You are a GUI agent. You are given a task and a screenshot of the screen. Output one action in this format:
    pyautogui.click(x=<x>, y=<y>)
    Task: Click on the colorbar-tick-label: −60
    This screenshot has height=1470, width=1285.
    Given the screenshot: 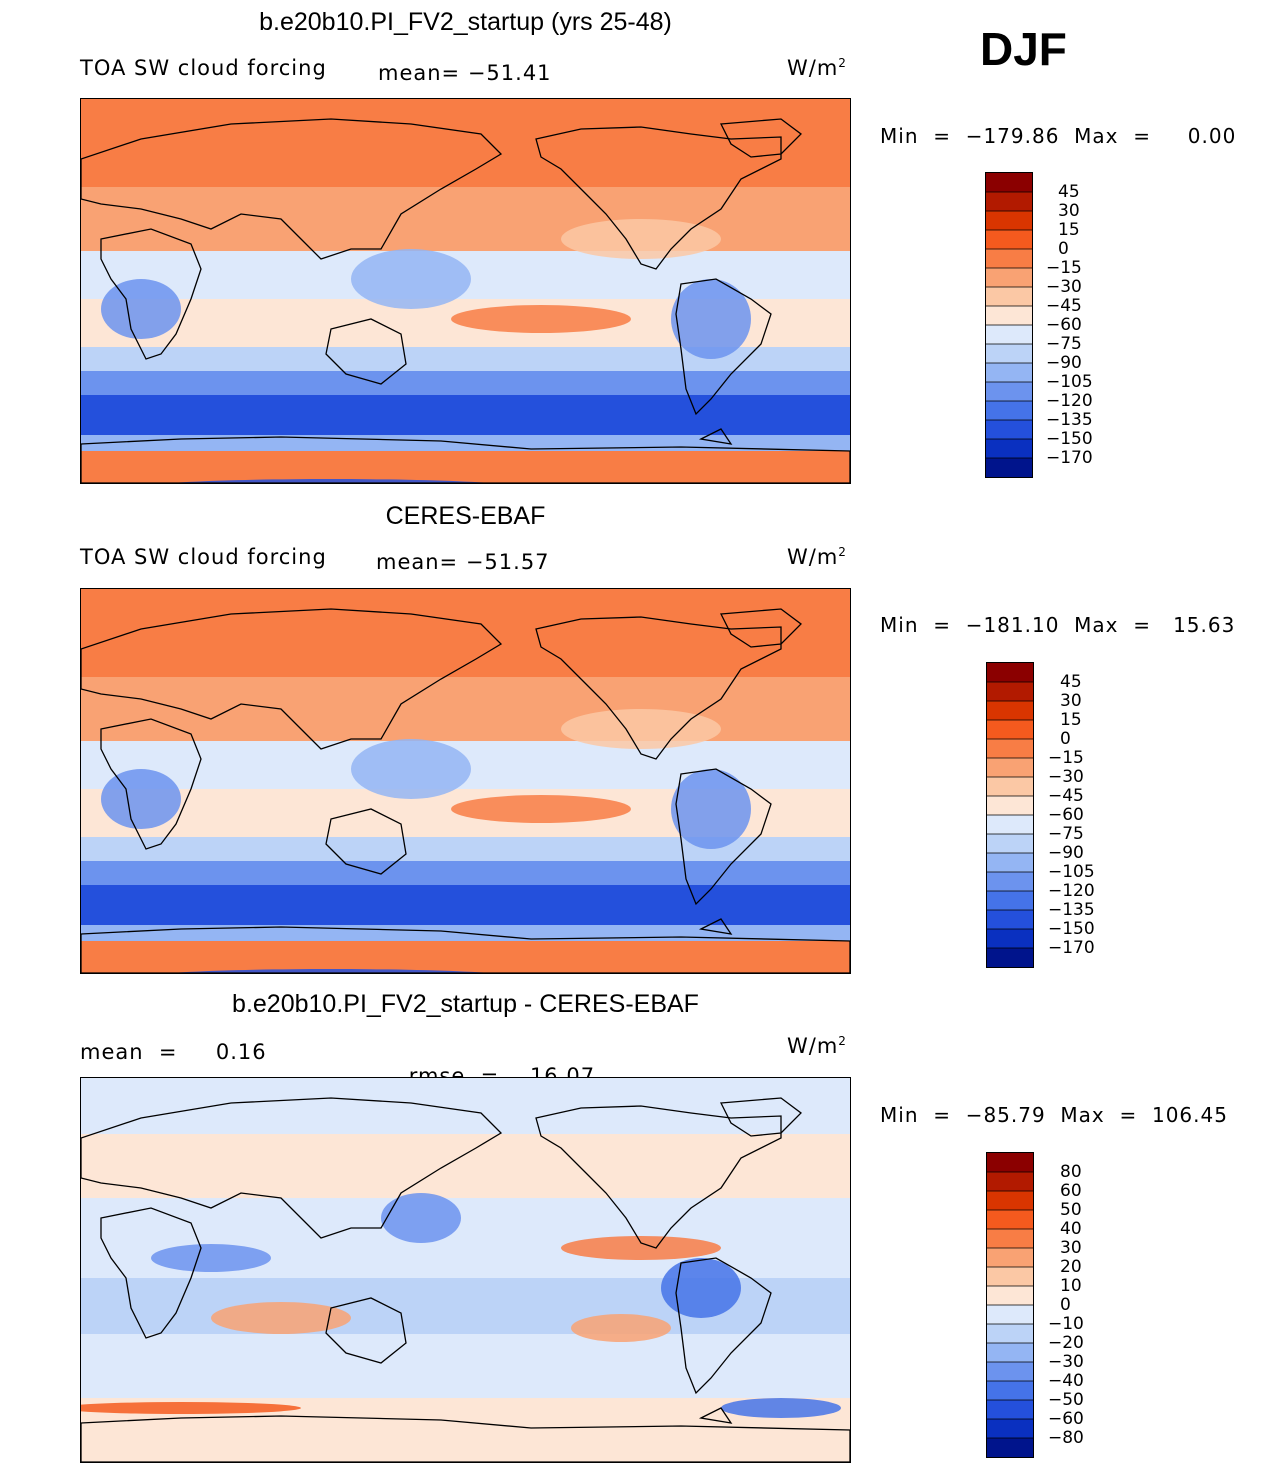 What is the action you would take?
    pyautogui.click(x=1064, y=325)
    